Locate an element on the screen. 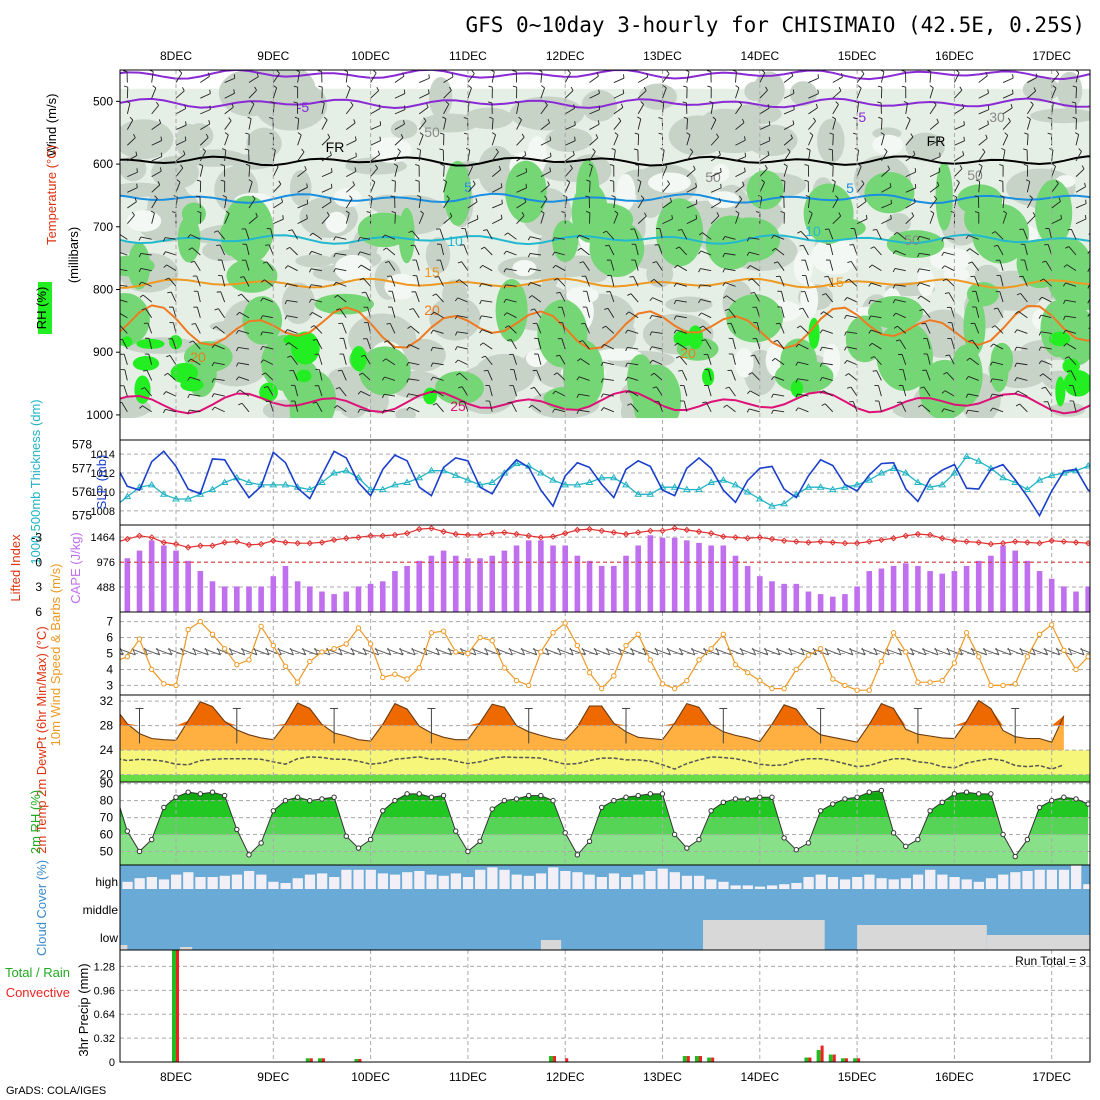 This screenshot has width=1100, height=1100. rh-blob-dry is located at coordinates (391, 150).